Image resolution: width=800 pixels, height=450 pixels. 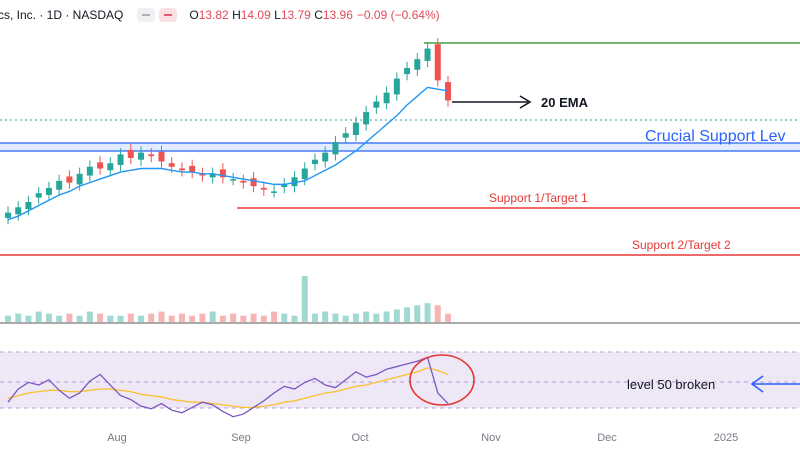 What do you see at coordinates (117, 438) in the screenshot?
I see `x-axis-label: Aug` at bounding box center [117, 438].